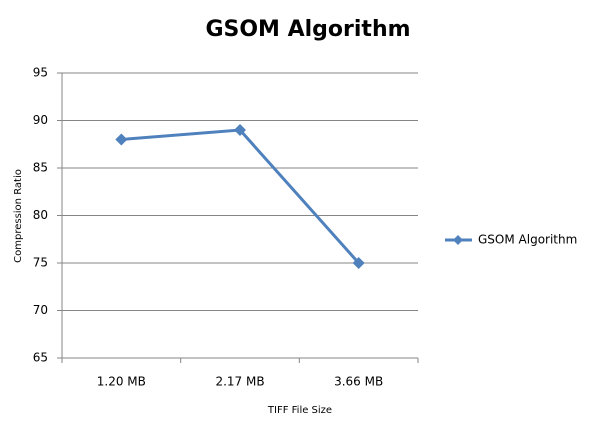 This screenshot has height=424, width=592. Describe the element at coordinates (527, 240) in the screenshot. I see `legend-label: GSOM Algorithm` at that location.